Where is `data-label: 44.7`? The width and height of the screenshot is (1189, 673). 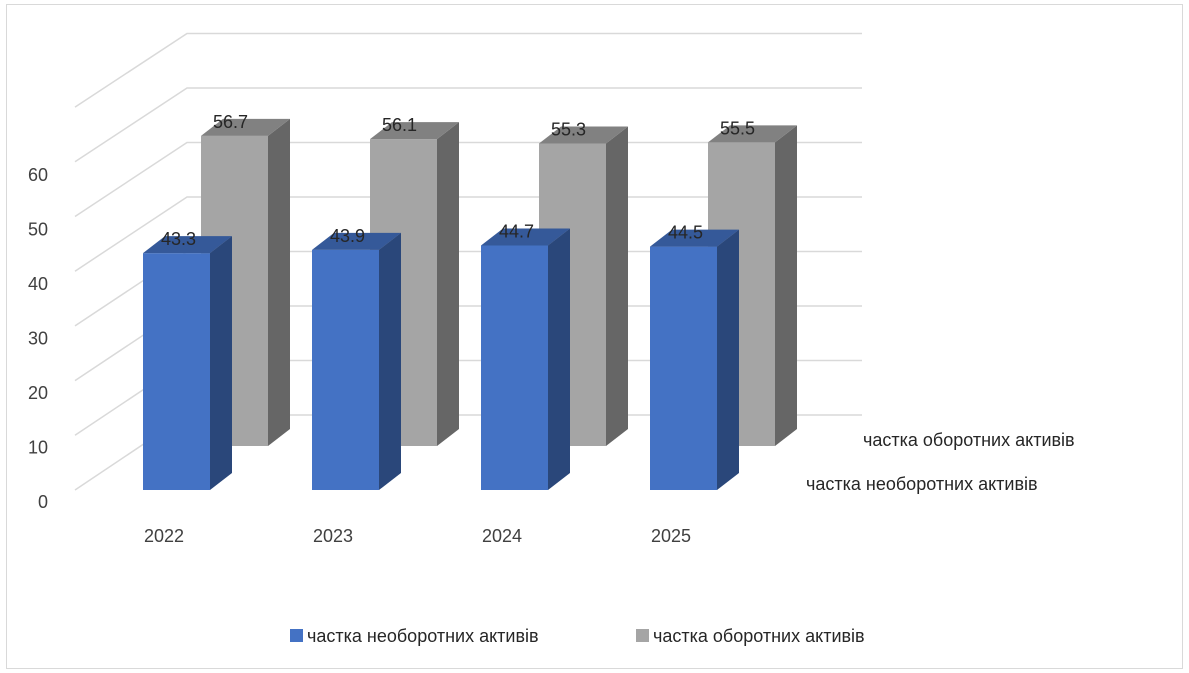
data-label: 44.7 is located at coordinates (516, 231).